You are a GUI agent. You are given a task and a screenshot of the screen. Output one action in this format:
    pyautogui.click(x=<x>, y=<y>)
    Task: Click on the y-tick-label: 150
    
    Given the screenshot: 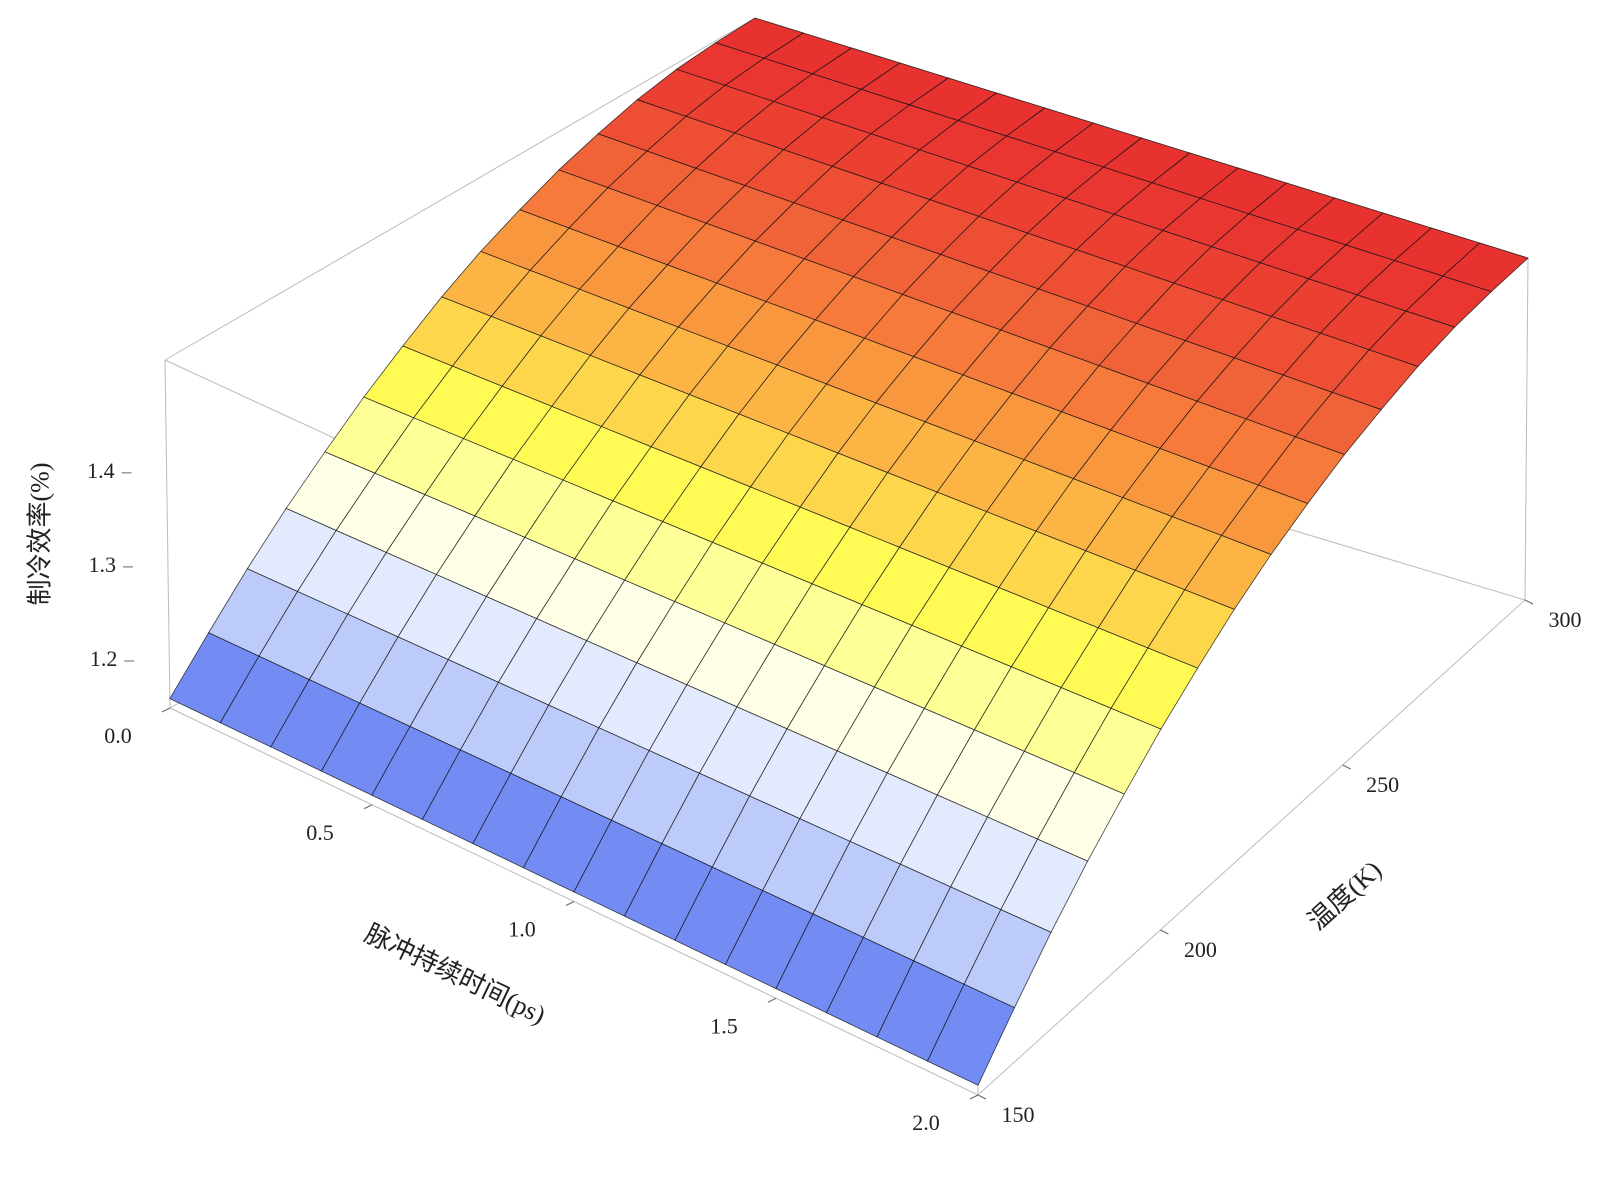 What is the action you would take?
    pyautogui.click(x=1018, y=1114)
    